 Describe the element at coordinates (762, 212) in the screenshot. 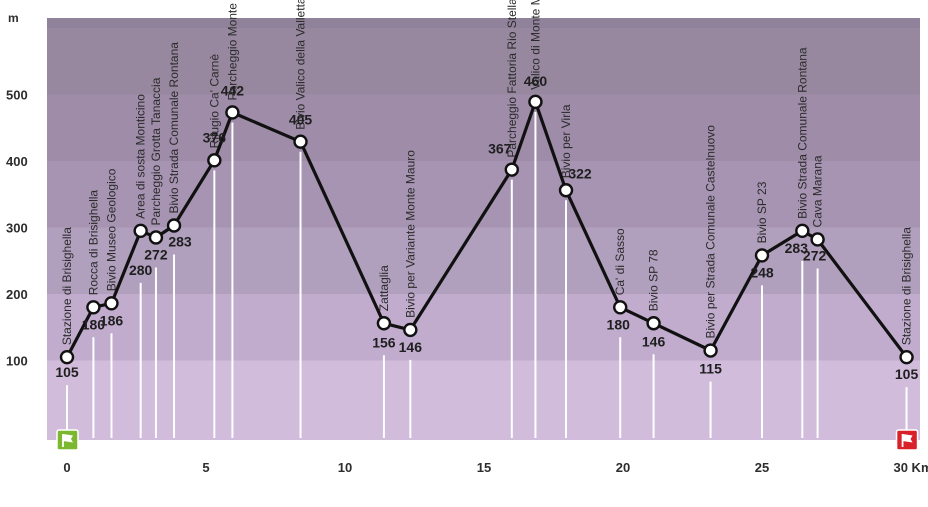

I see `place-name-label: Bivio SP 23` at that location.